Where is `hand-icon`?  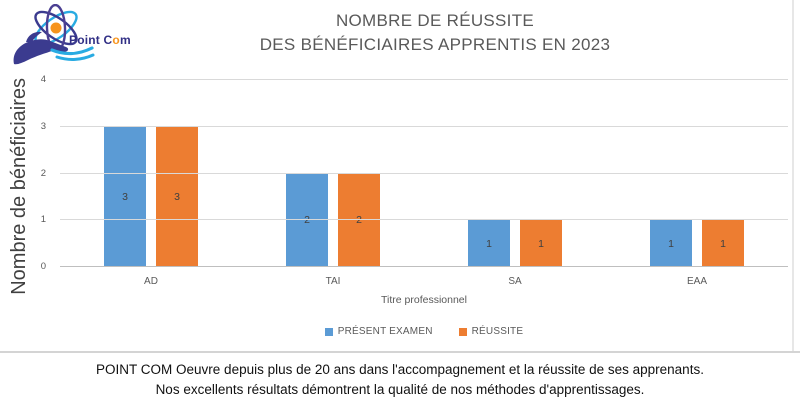 hand-icon is located at coordinates (54, 48).